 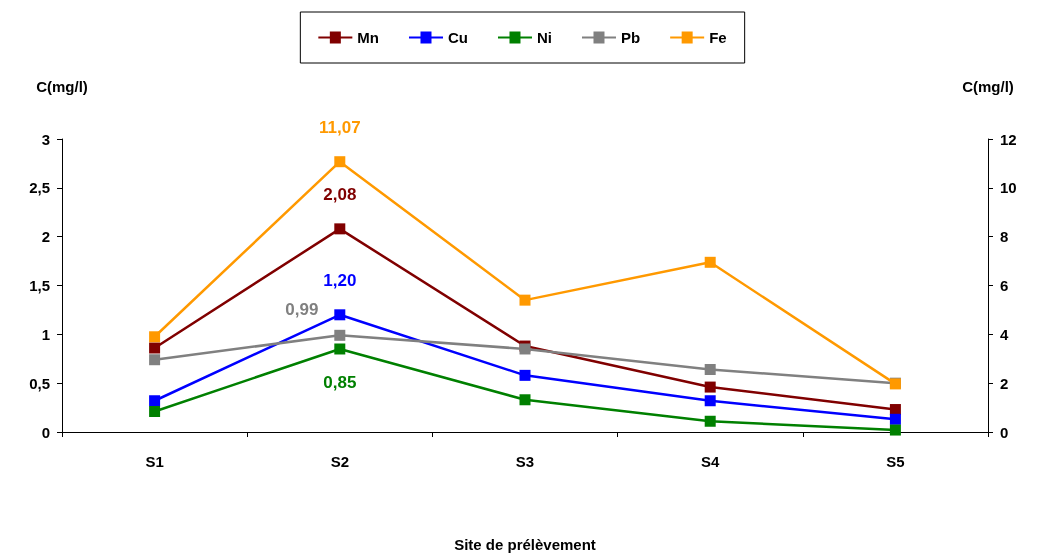 I want to click on legend-label: Mn, so click(x=368, y=37).